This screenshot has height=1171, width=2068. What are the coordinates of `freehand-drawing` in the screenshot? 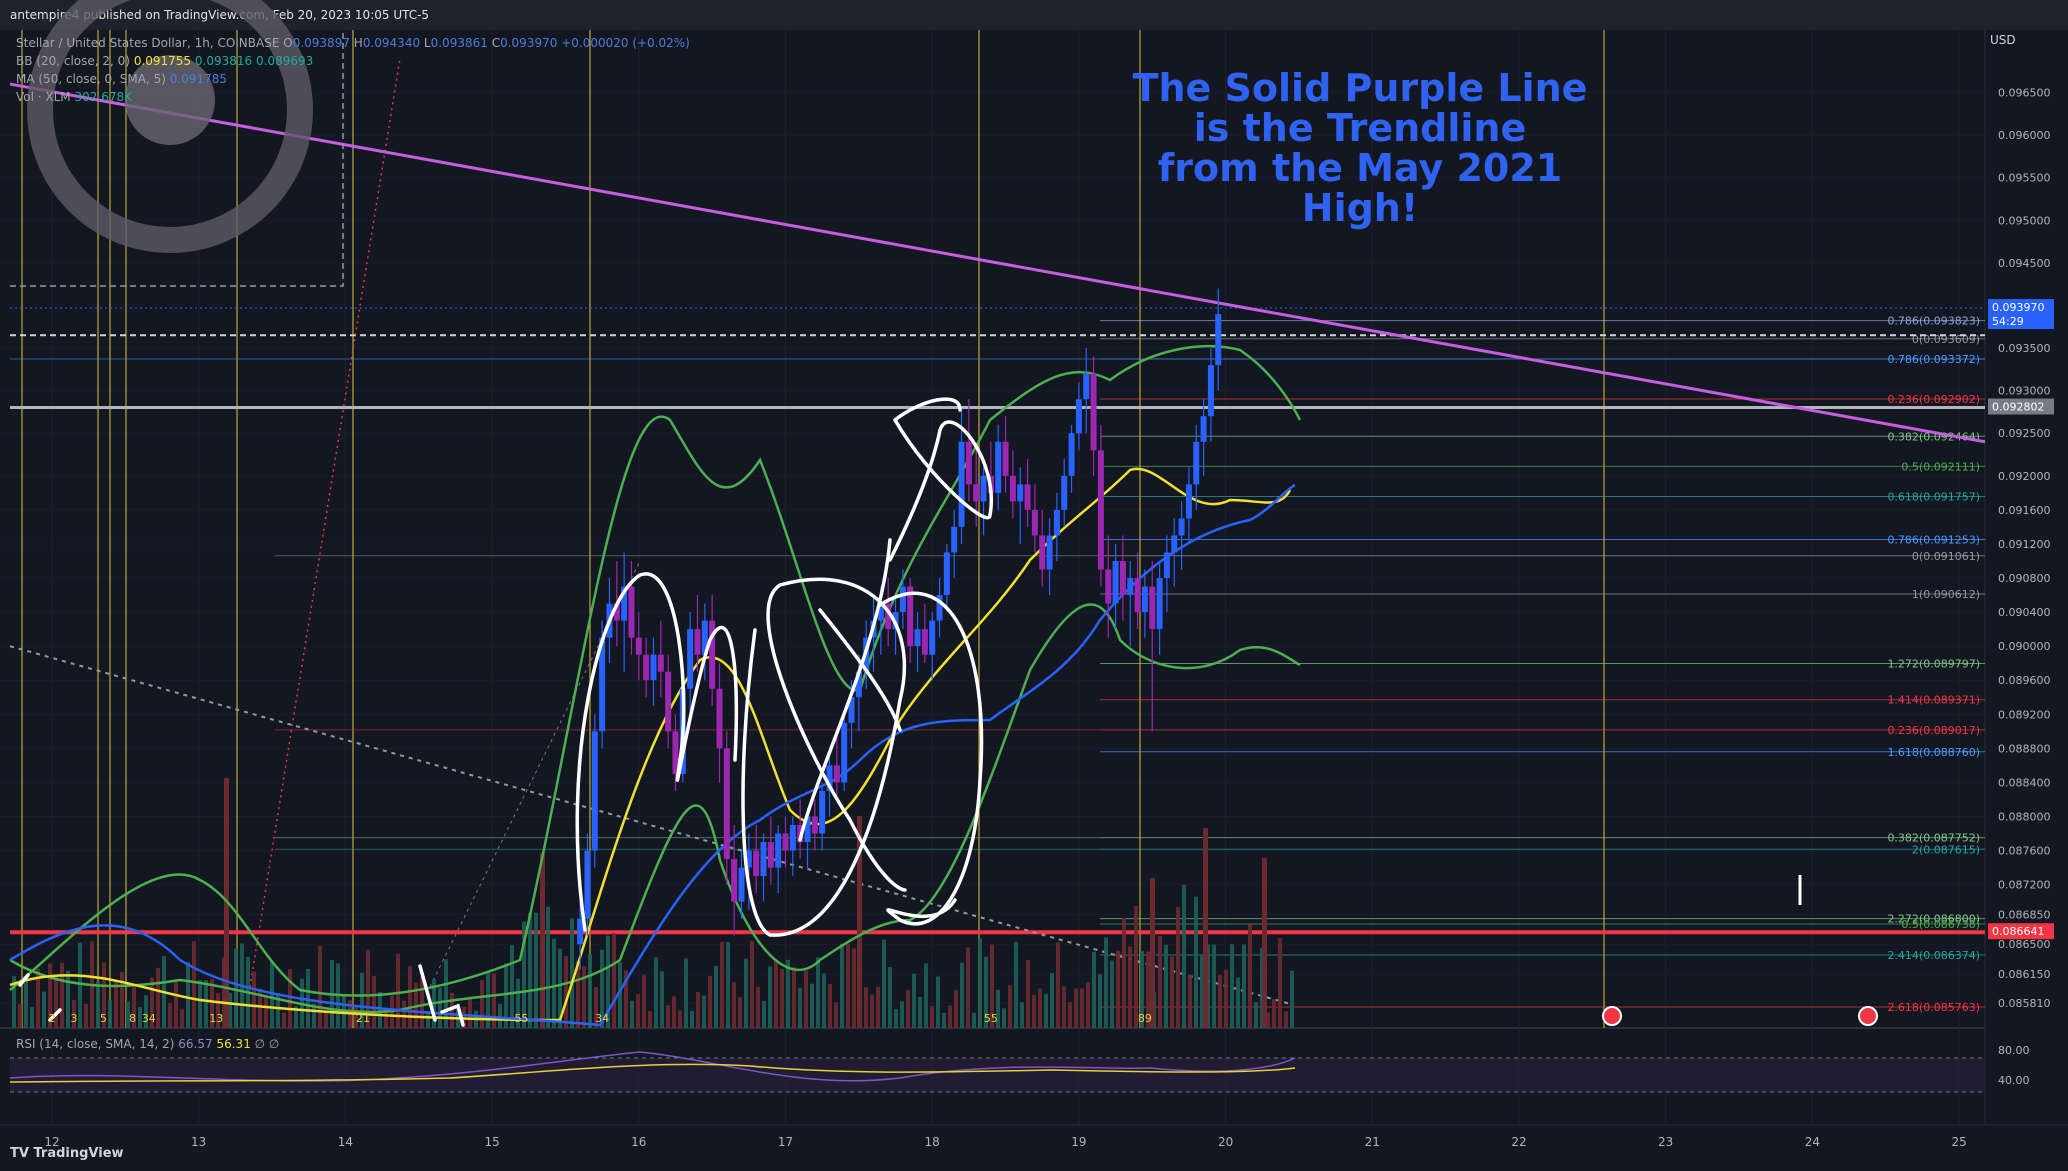 It's located at (850, 690).